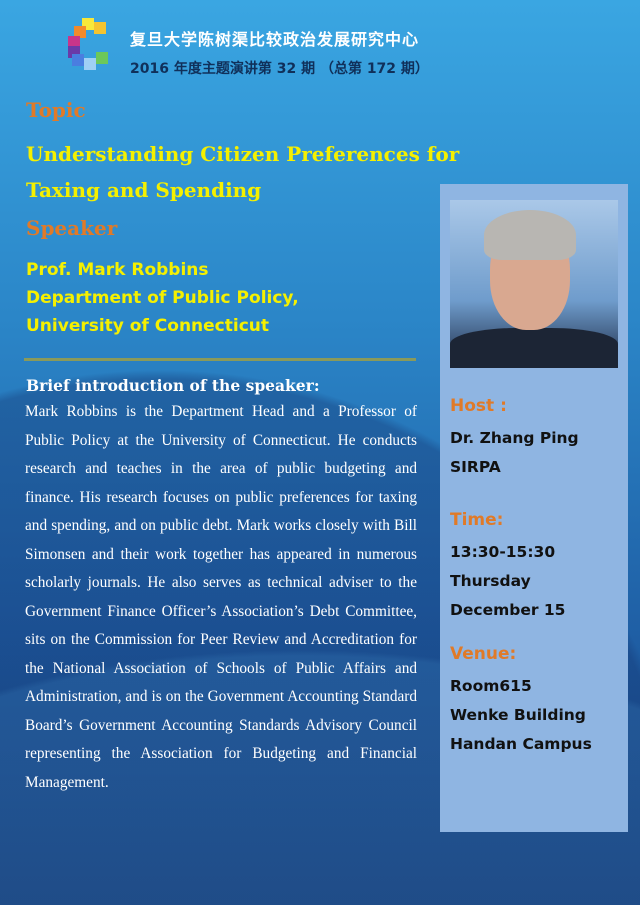 This screenshot has height=905, width=640. What do you see at coordinates (220, 359) in the screenshot?
I see `divider` at bounding box center [220, 359].